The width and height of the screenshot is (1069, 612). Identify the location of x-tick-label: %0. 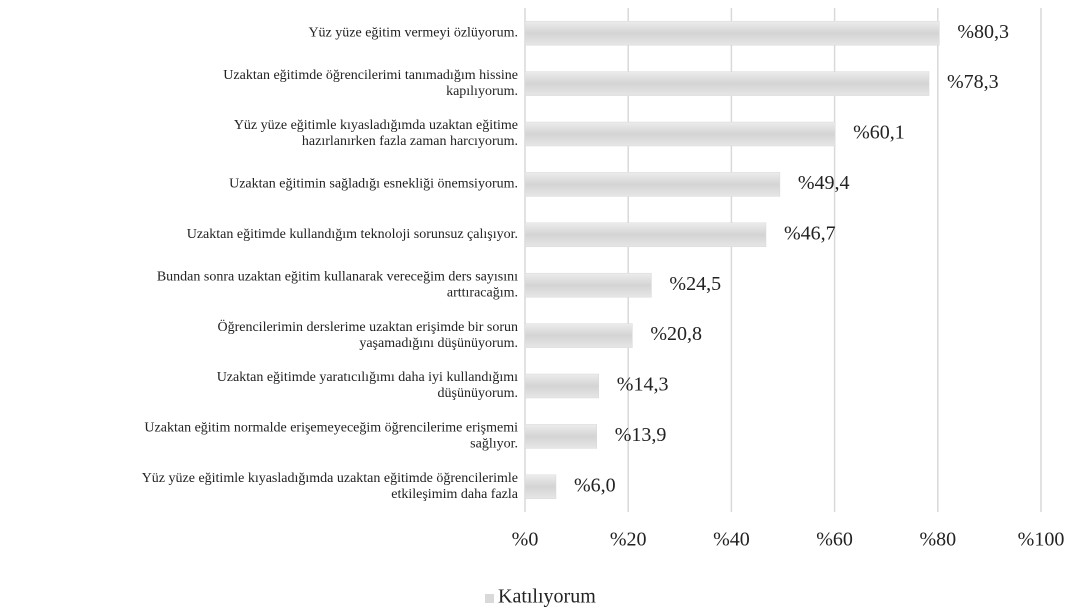
(525, 540).